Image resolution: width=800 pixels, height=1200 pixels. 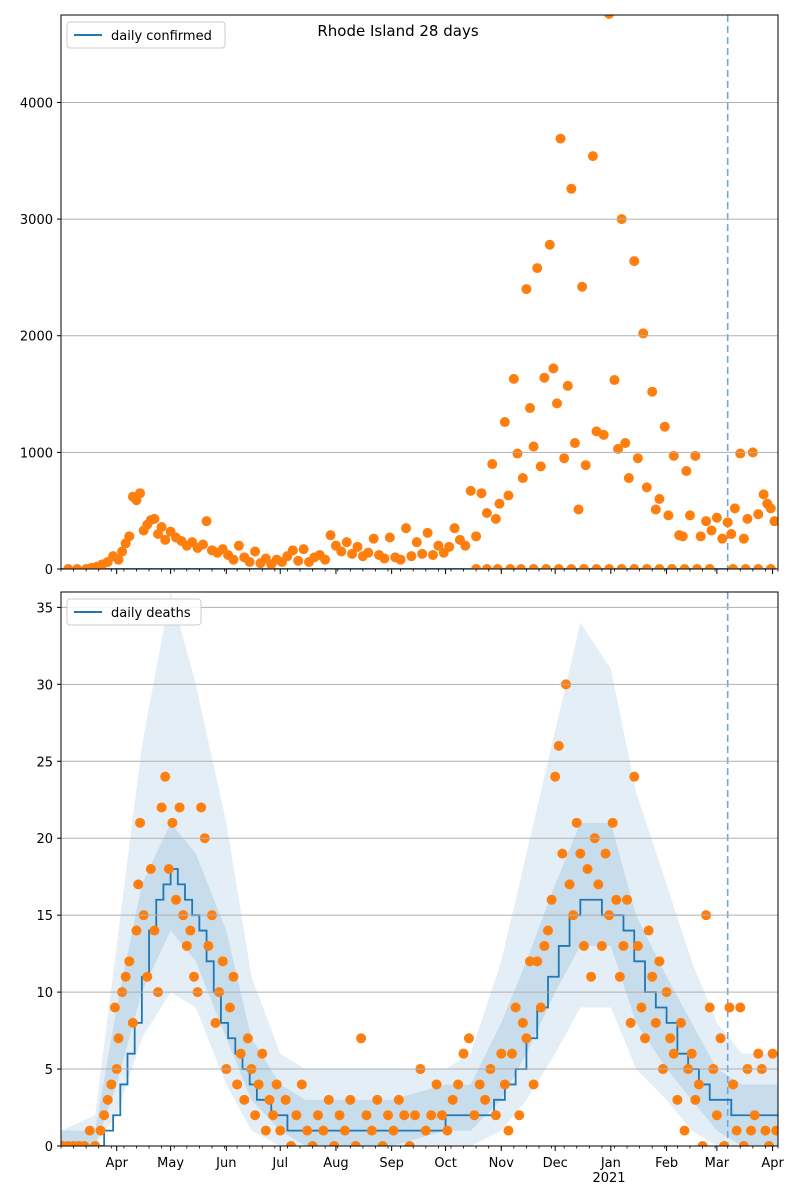 What do you see at coordinates (44, 608) in the screenshot?
I see `y-tick-label: 35` at bounding box center [44, 608].